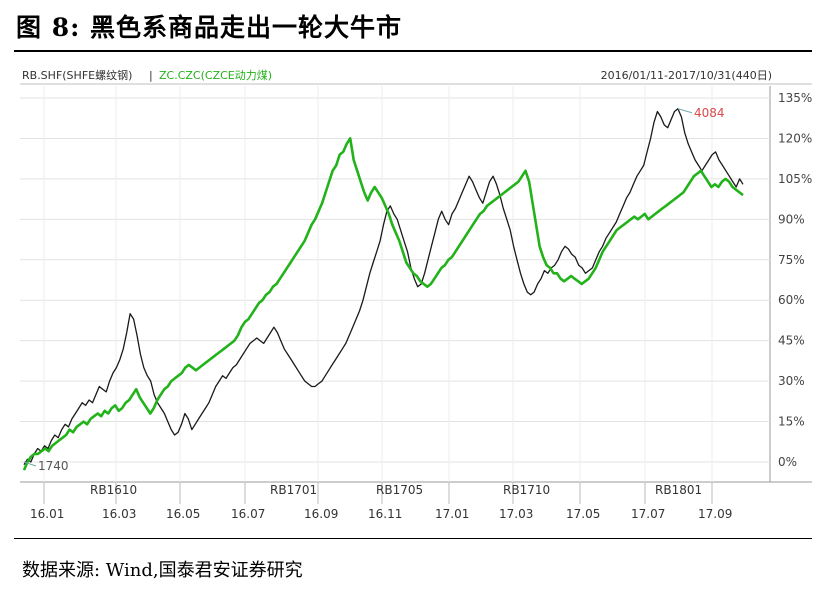 Image resolution: width=827 pixels, height=596 pixels. I want to click on peak-value-label: 4084, so click(709, 113).